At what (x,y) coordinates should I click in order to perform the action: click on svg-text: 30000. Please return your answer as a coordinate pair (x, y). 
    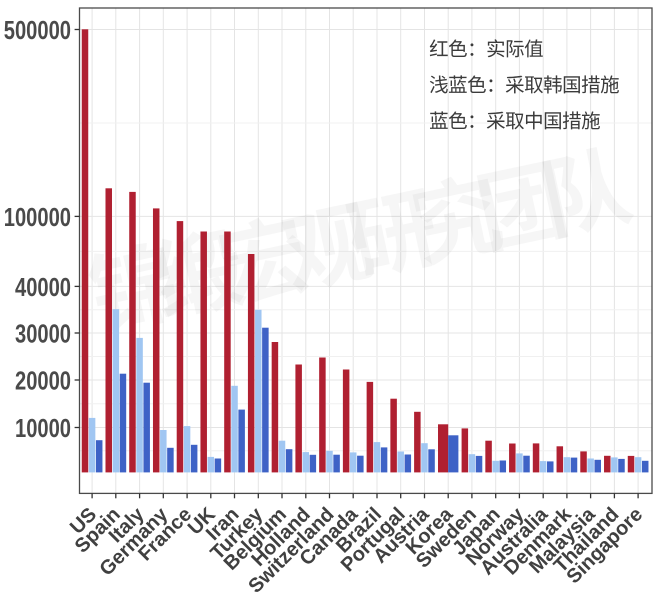
    Looking at the image, I should click on (43, 333).